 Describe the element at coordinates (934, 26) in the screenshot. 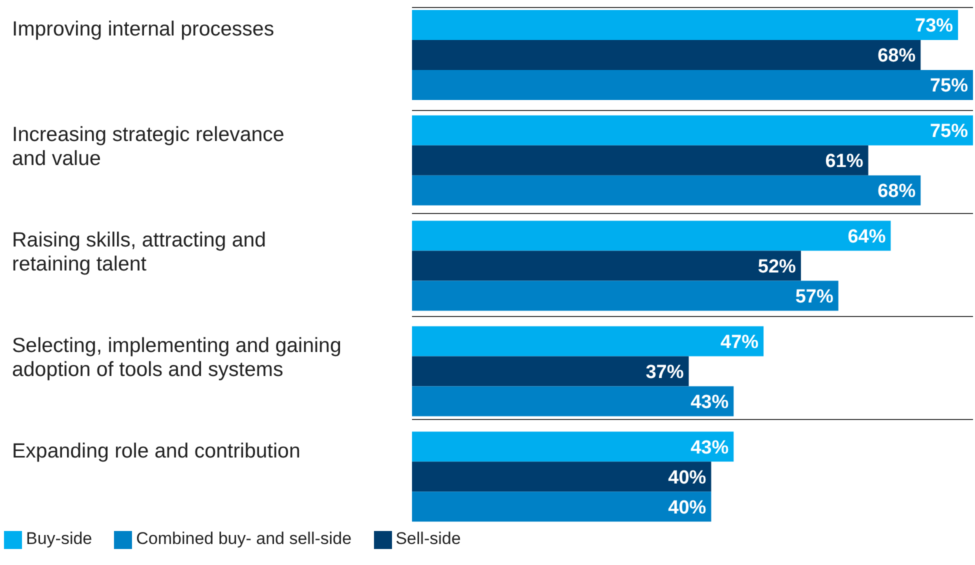

I see `data-label: 73%` at that location.